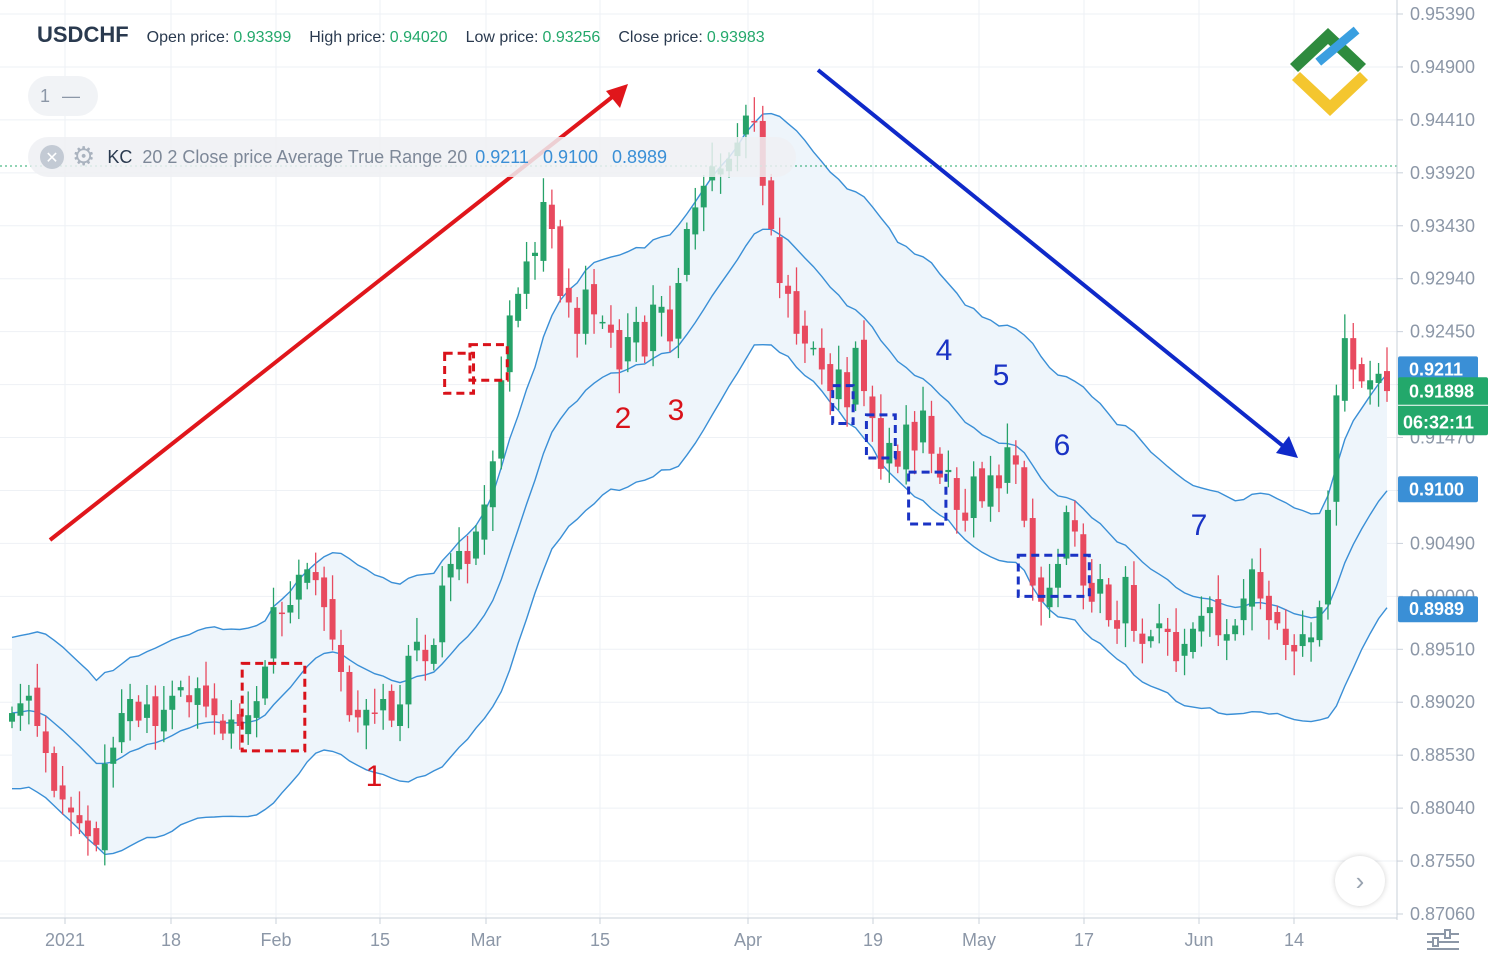 This screenshot has height=961, width=1492. What do you see at coordinates (570, 156) in the screenshot?
I see `indicator-middle-value: 0.9100` at bounding box center [570, 156].